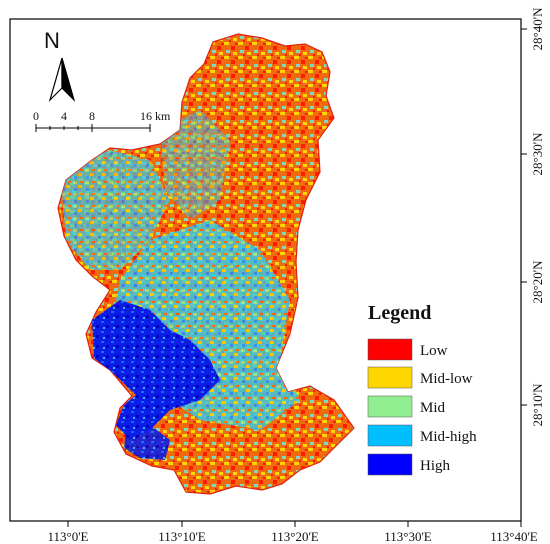 This screenshot has height=544, width=550. I want to click on legend-item-mid: Mid, so click(406, 406).